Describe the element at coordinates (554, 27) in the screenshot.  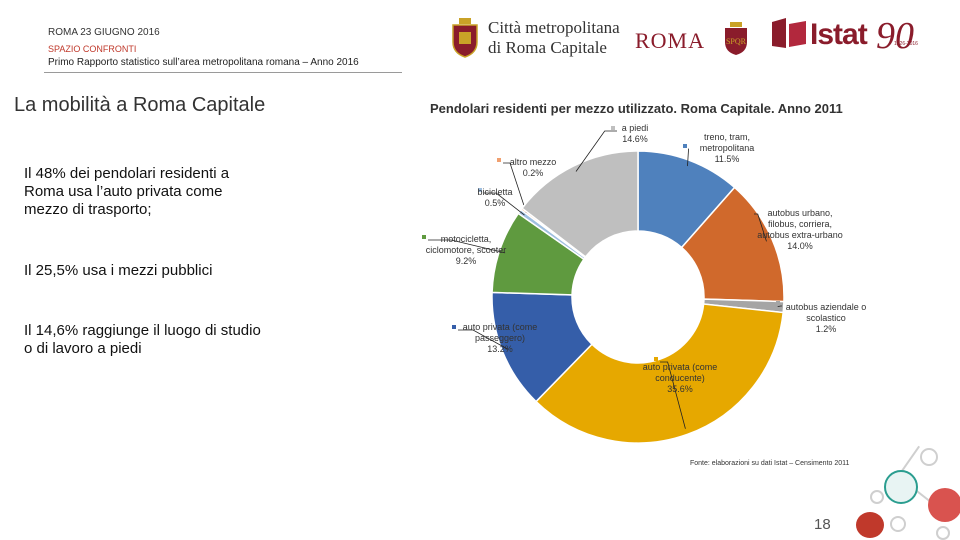
I see `citta-logo-line1: Città metropolitana` at that location.